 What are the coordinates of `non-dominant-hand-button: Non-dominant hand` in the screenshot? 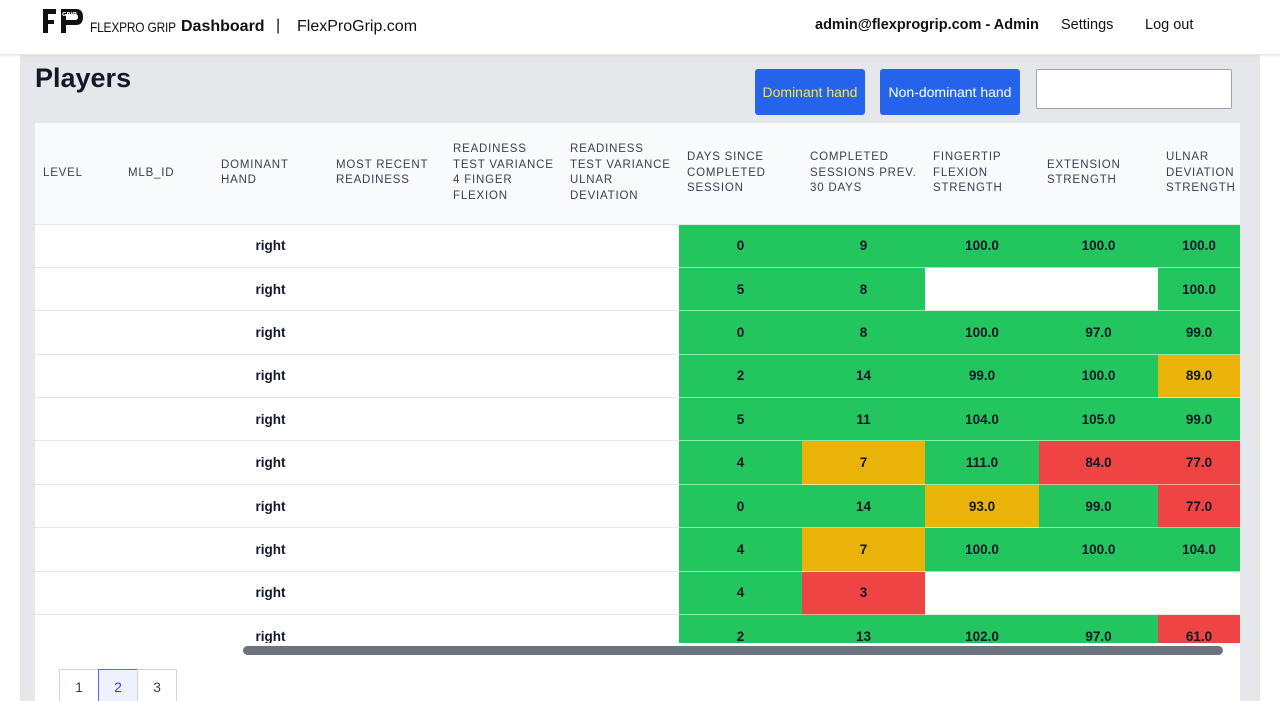 It's located at (950, 92).